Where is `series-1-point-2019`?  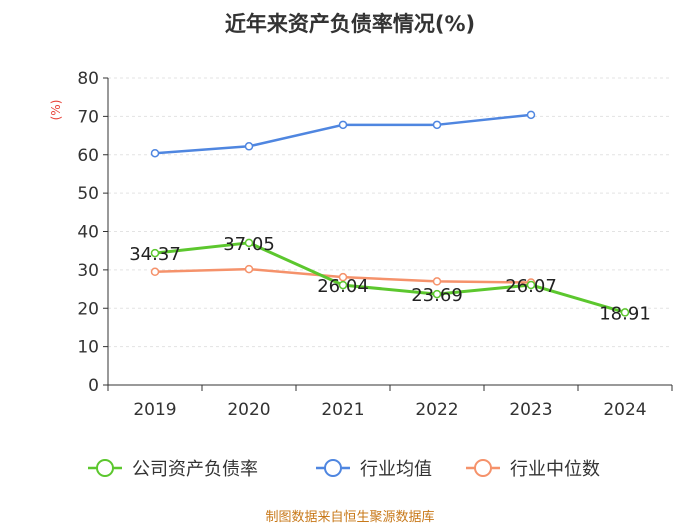 series-1-point-2019 is located at coordinates (155, 153).